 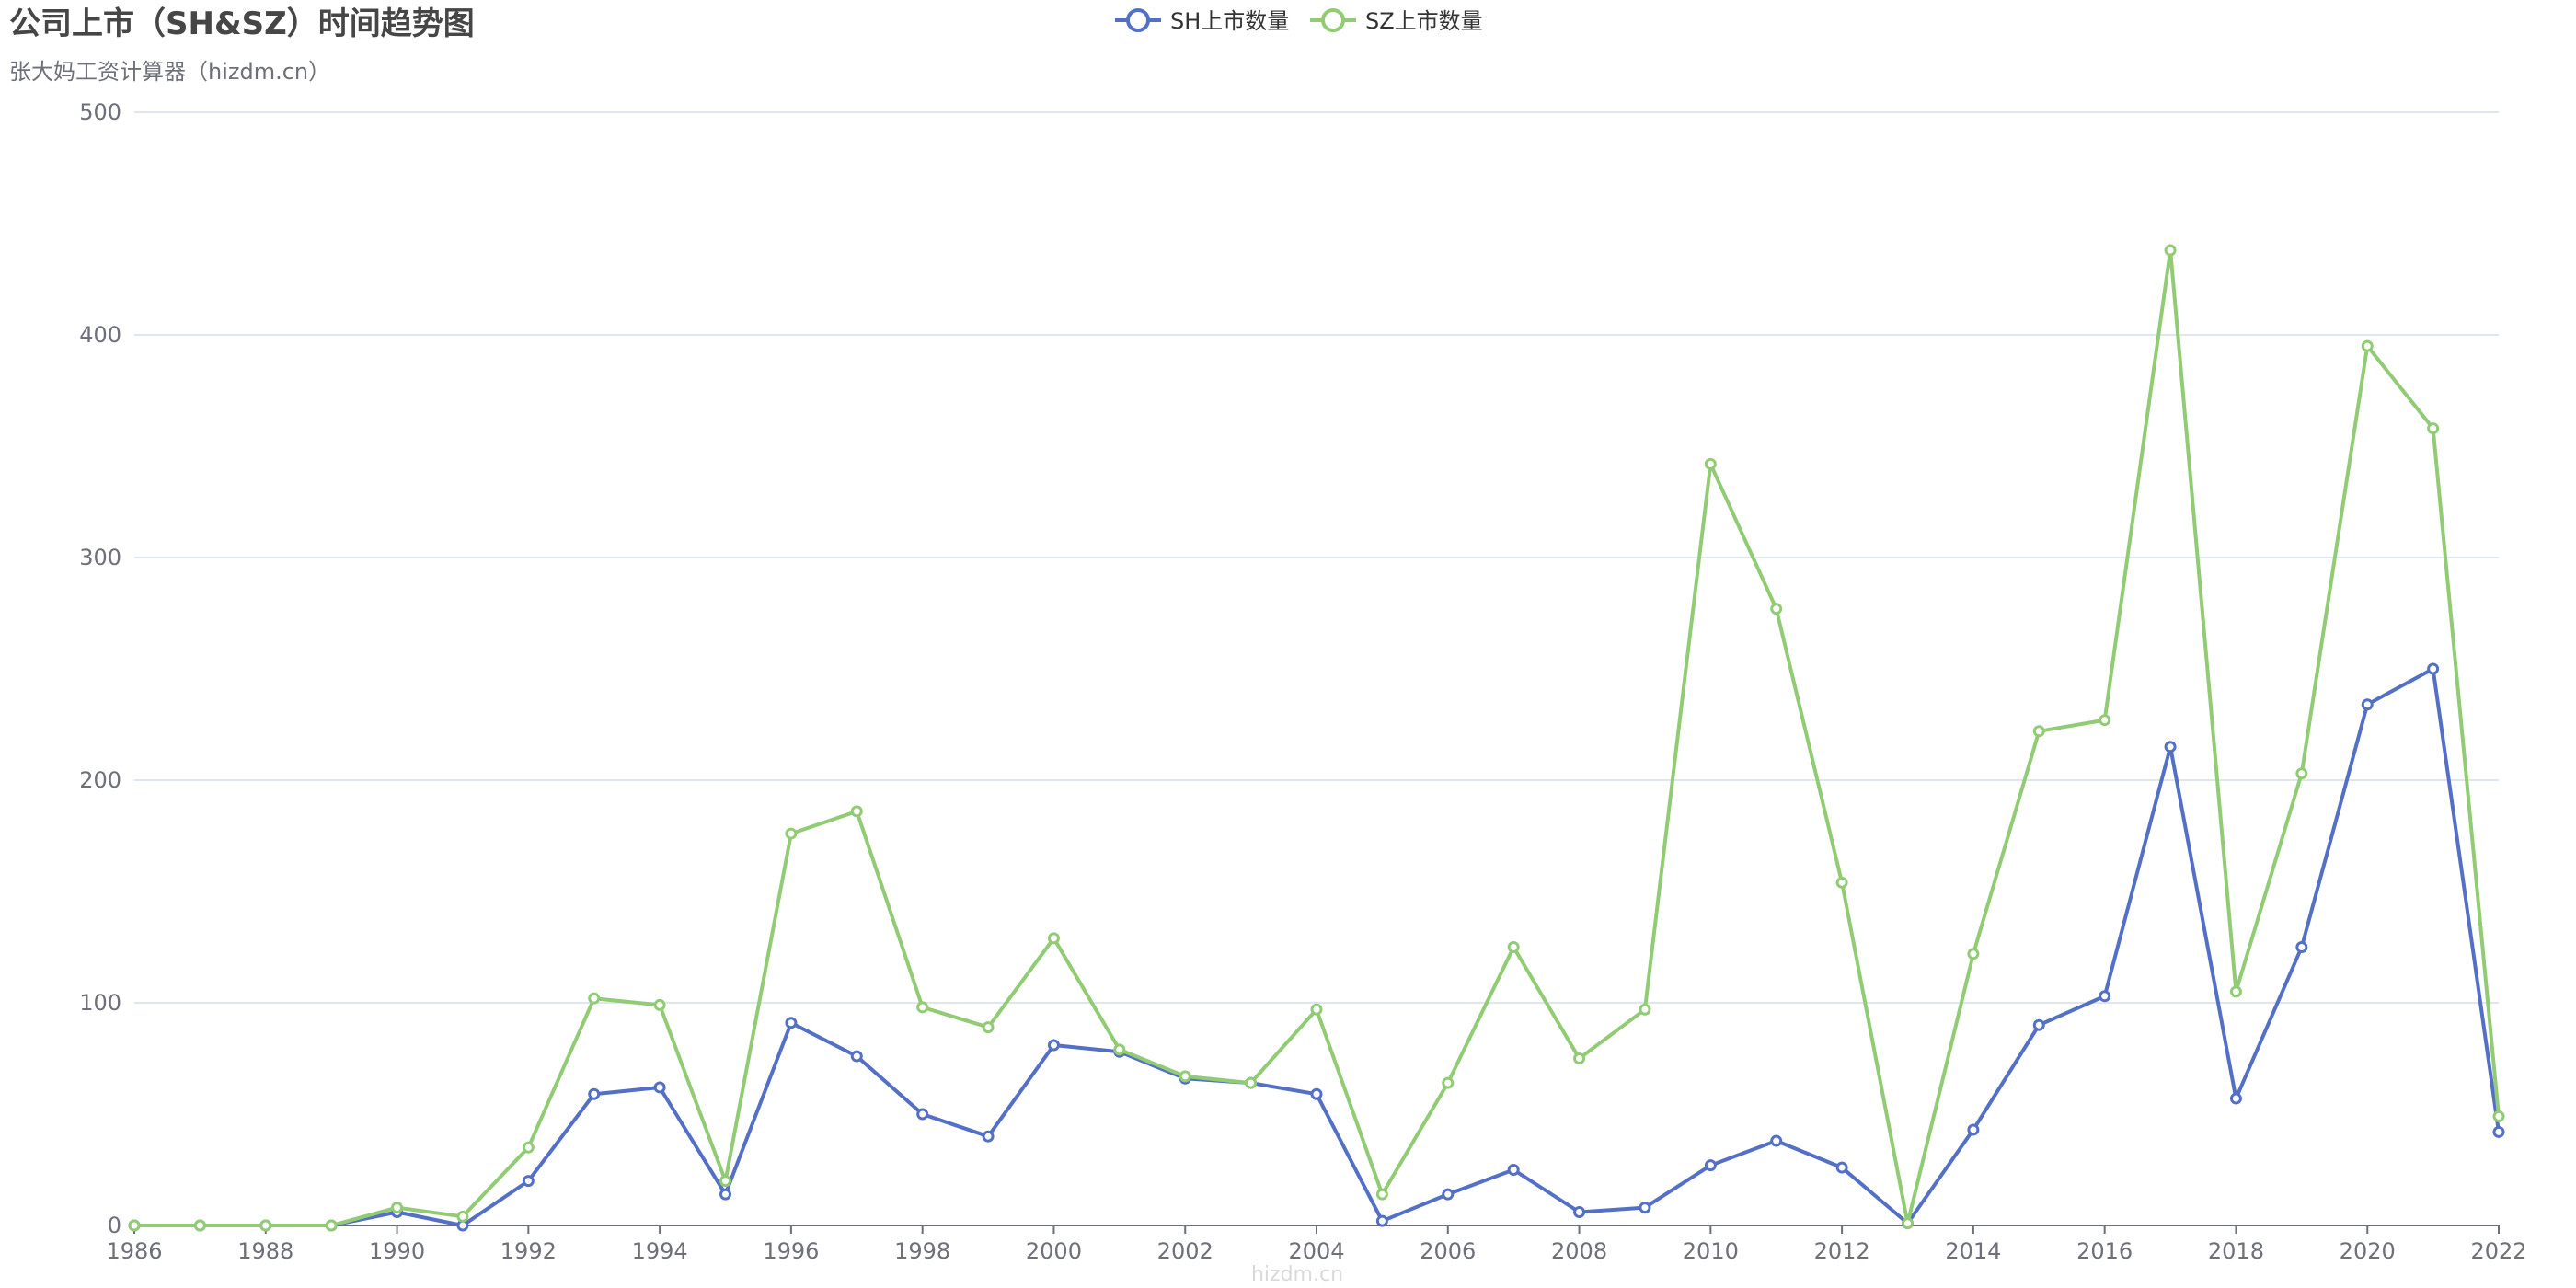 I want to click on legend-item-sz: SZ上市数量, so click(x=1396, y=21).